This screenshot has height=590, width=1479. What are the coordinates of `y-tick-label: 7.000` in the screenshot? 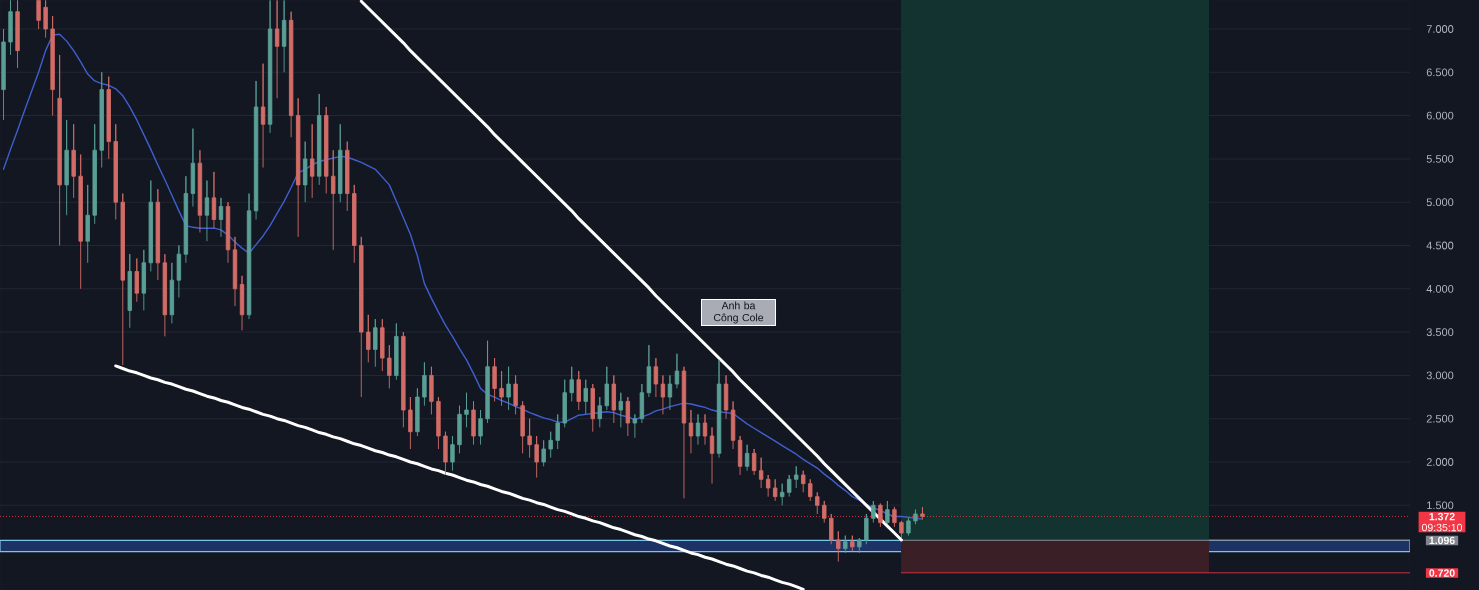 It's located at (1440, 29).